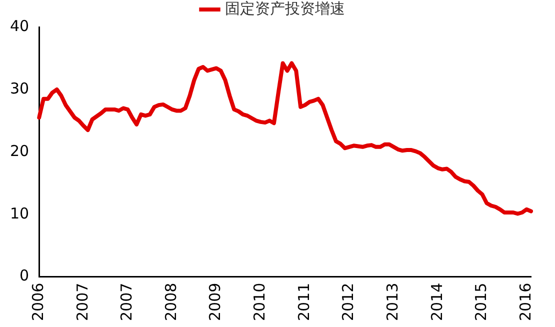 This screenshot has height=327, width=555. I want to click on x-tick-label: 2009, so click(215, 302).